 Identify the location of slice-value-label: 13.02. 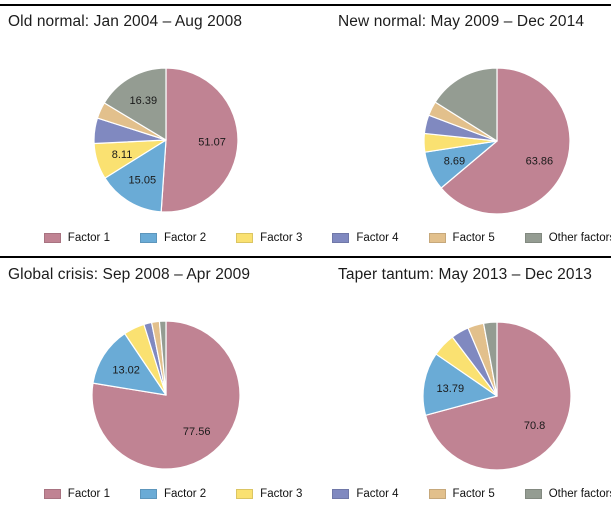
(126, 370).